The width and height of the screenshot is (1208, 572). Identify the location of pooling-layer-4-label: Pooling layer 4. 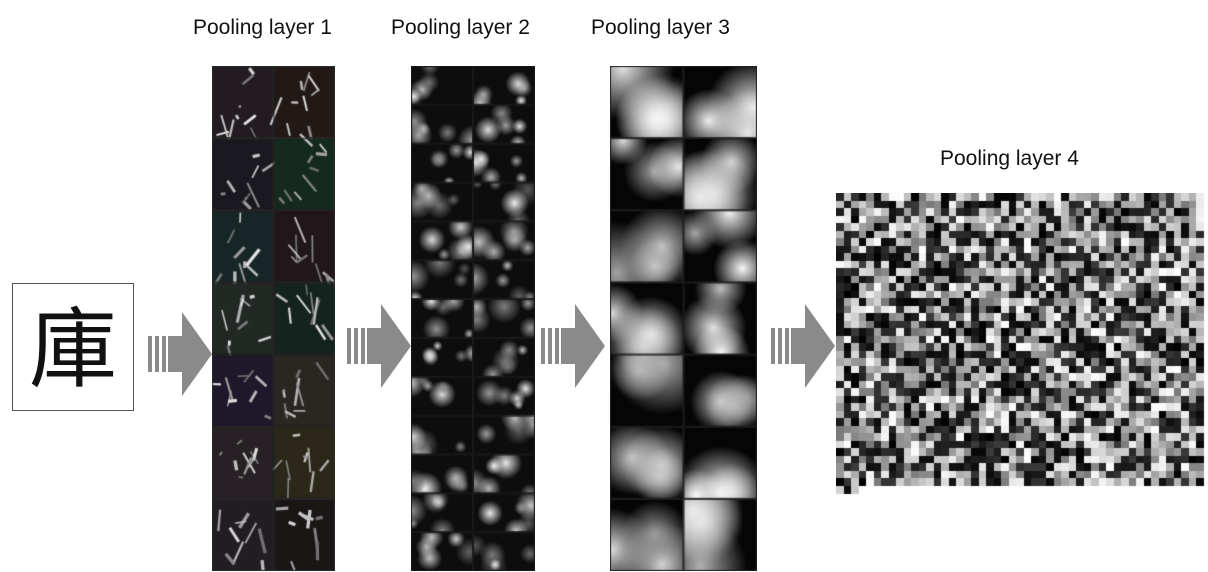
(1009, 158).